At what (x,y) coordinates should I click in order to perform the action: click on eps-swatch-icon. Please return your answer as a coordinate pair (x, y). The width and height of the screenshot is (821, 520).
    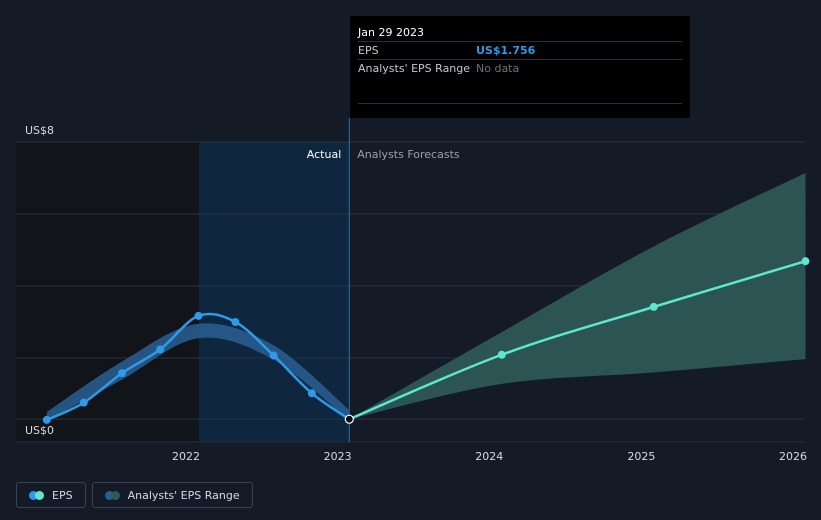
    Looking at the image, I should click on (36, 495).